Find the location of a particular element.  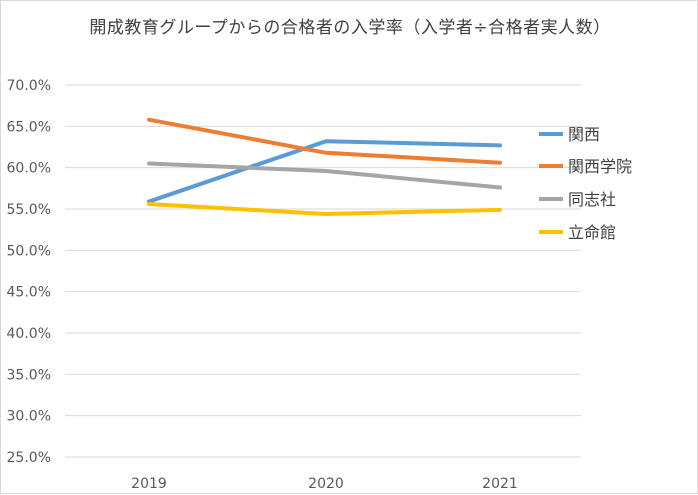

legend-label: 関西 is located at coordinates (584, 134).